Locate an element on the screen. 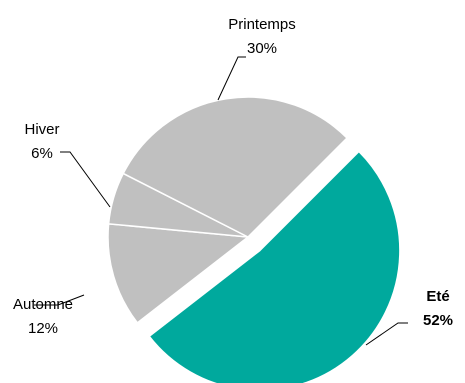 The height and width of the screenshot is (383, 465). label-value-hiver: 6% is located at coordinates (42, 153).